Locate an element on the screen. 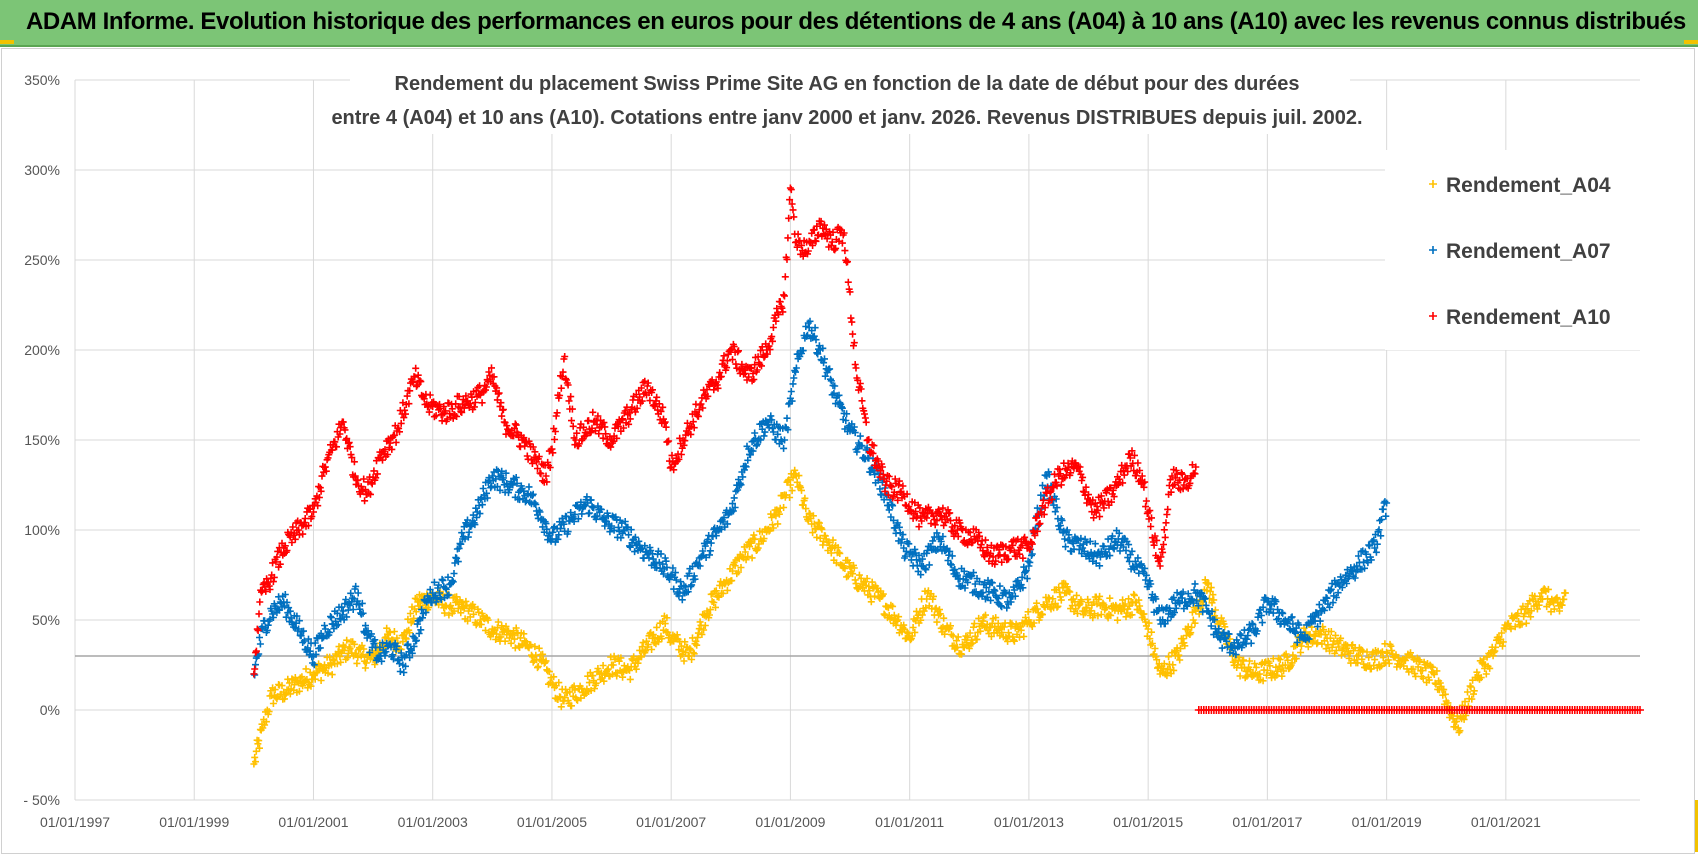  legend-label: Rendement_A07 is located at coordinates (1528, 251).